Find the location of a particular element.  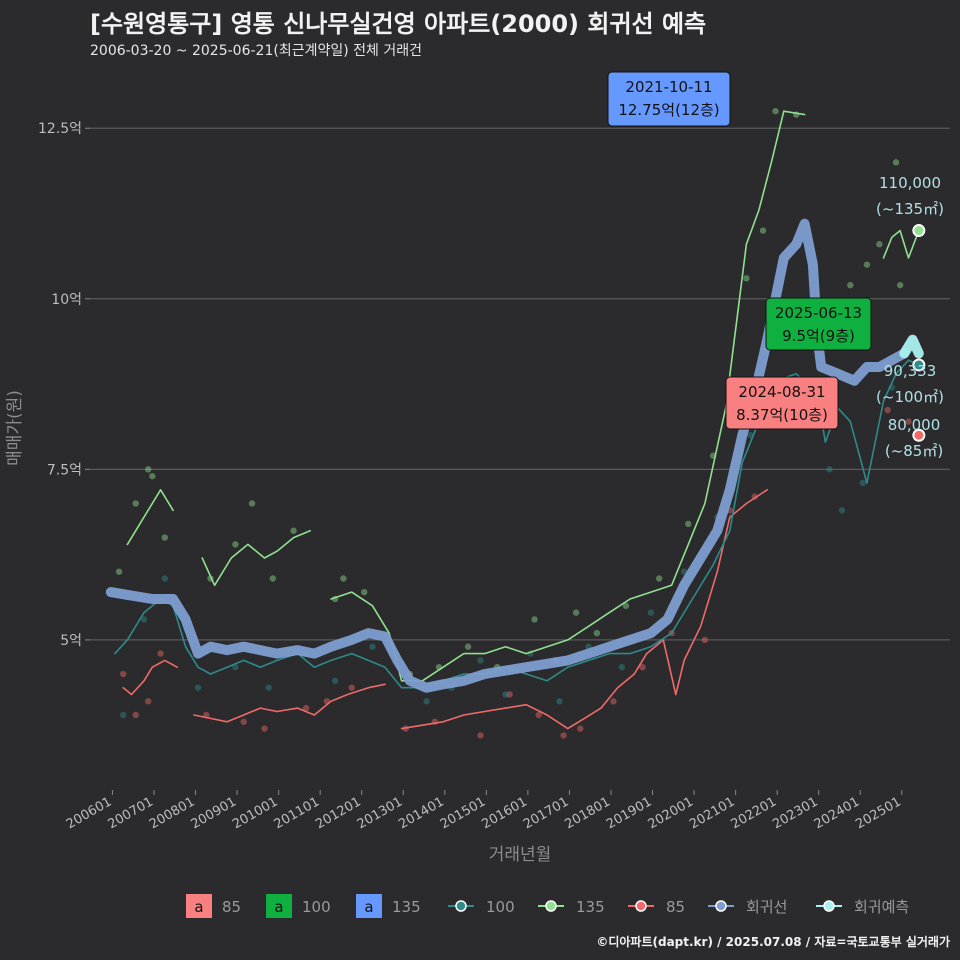

y-tick-label: 12.5억 is located at coordinates (60, 129).